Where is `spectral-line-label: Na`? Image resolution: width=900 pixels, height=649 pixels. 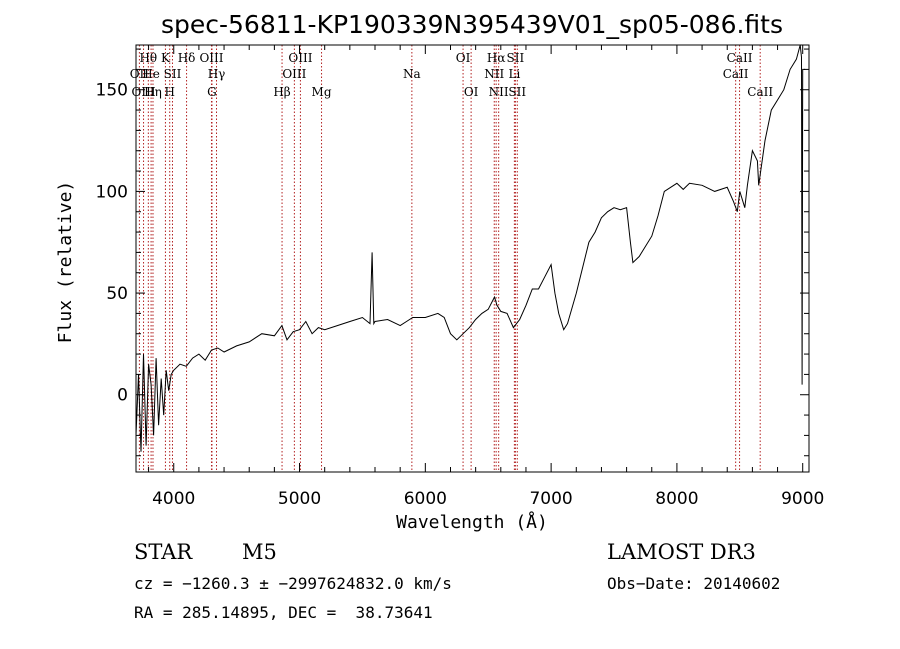
spectral-line-label: Na is located at coordinates (412, 74).